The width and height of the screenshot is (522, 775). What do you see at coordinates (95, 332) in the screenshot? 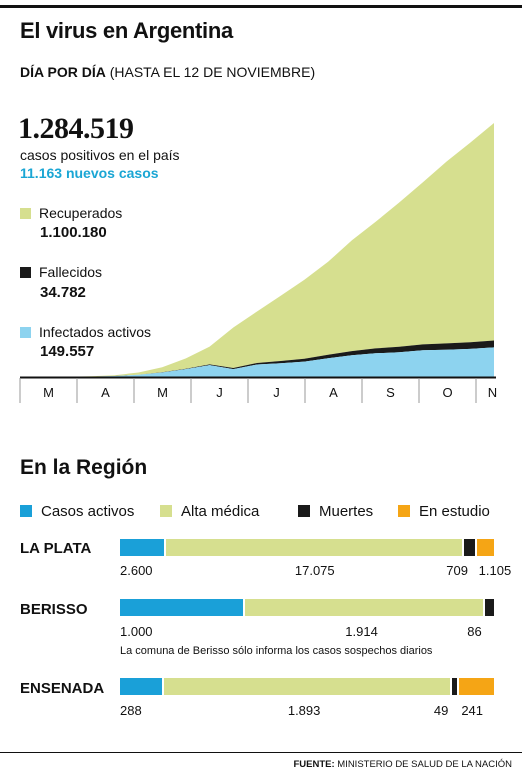
I see `legend-label: Infectados activos` at bounding box center [95, 332].